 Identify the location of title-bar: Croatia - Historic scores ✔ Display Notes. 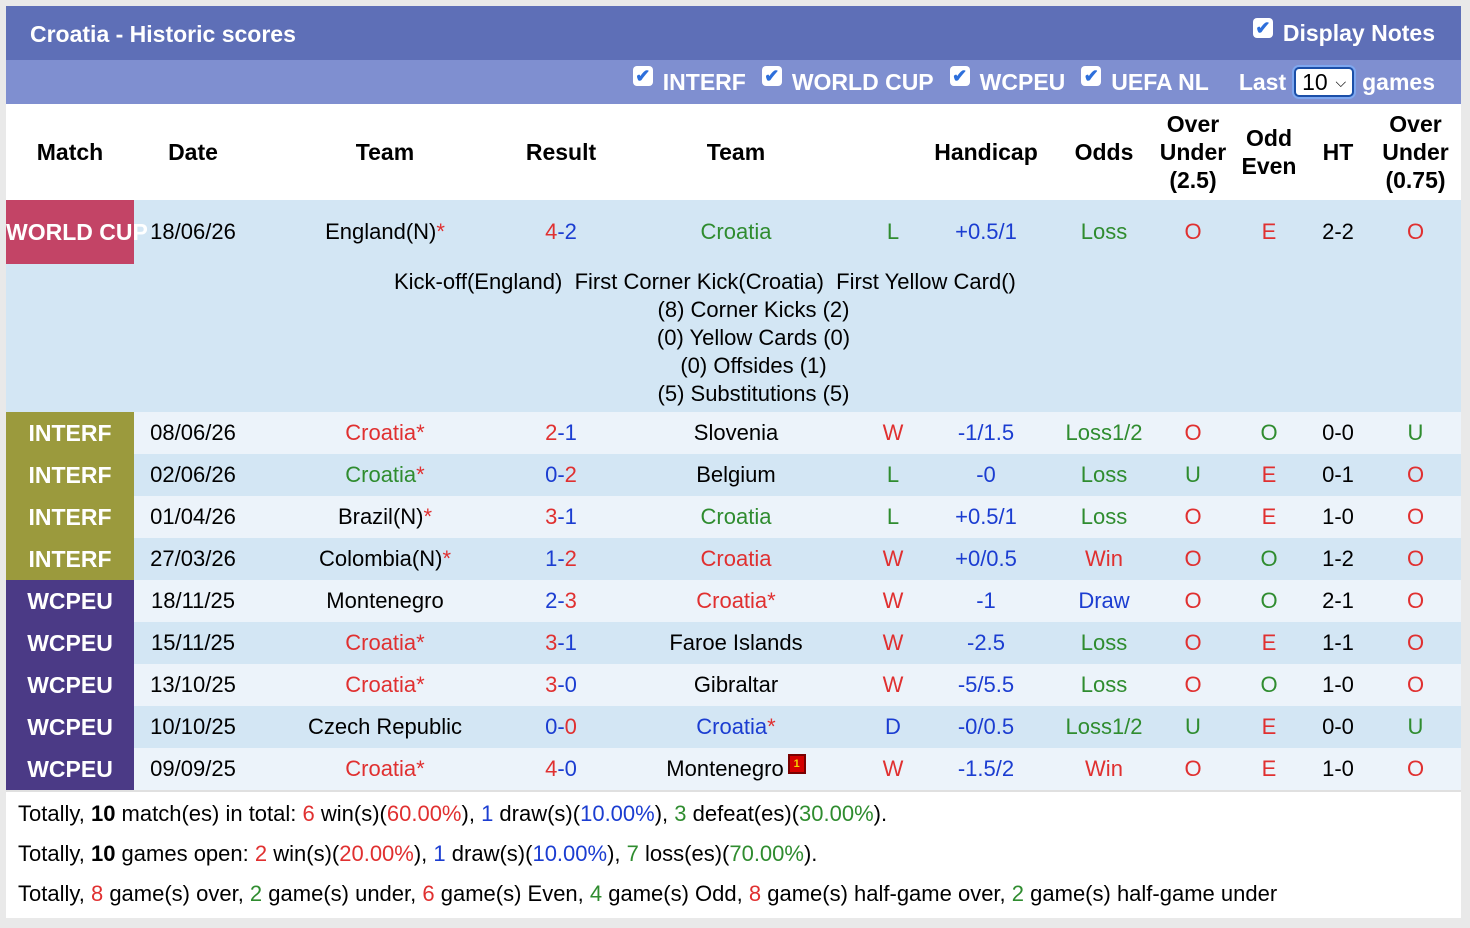
(733, 33).